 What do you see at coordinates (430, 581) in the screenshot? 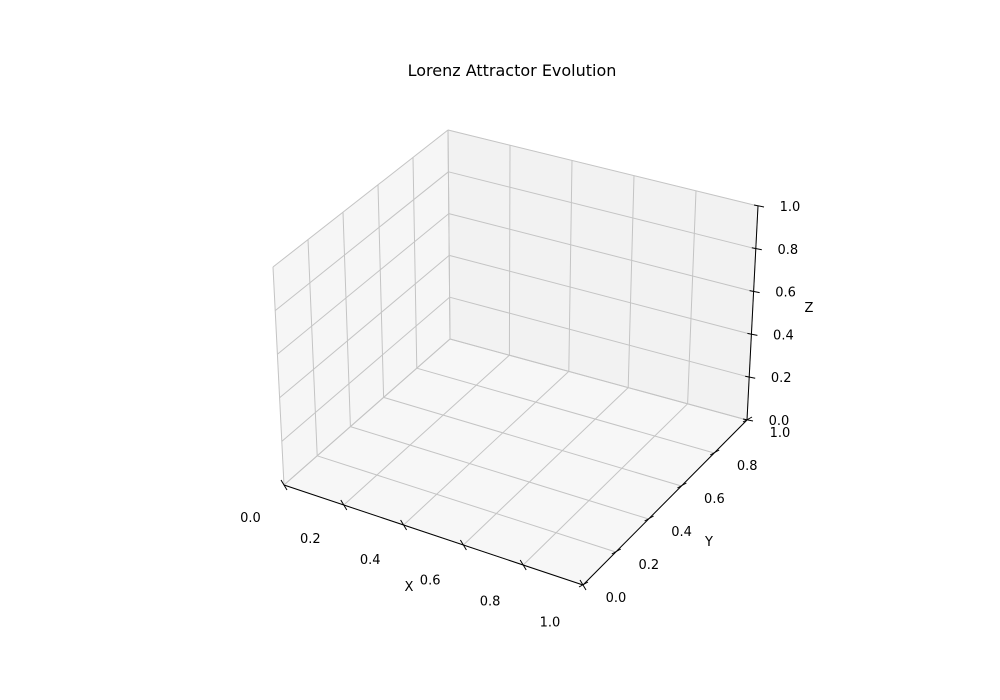
I see `x-tick-label-3: 0.6` at bounding box center [430, 581].